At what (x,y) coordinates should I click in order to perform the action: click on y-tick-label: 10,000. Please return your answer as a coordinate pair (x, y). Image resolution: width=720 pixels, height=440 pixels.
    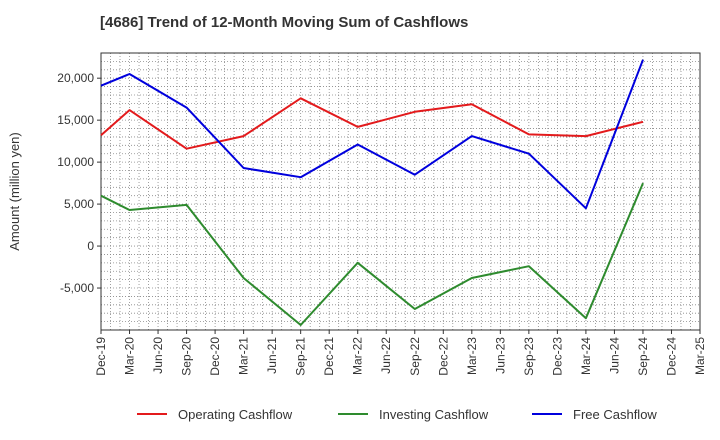
    Looking at the image, I should click on (75, 162).